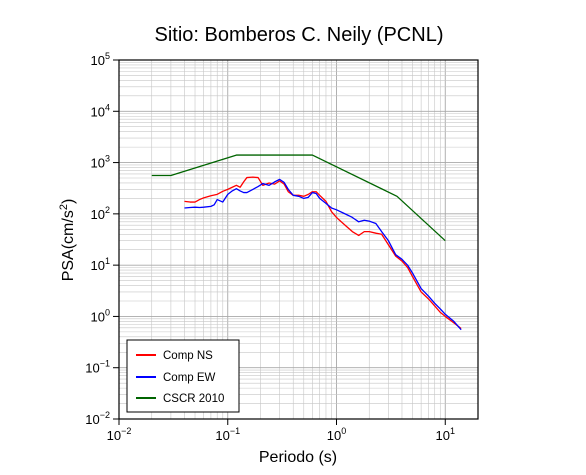  What do you see at coordinates (189, 378) in the screenshot?
I see `legend-label-ew: Comp EW` at bounding box center [189, 378].